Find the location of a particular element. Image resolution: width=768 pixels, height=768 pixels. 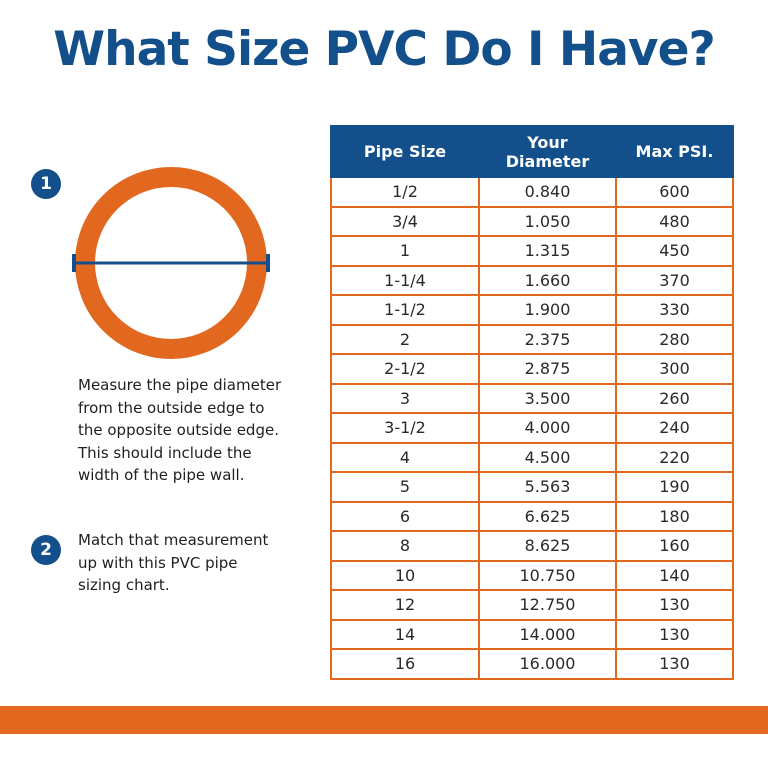

step-2-badge: 2 is located at coordinates (46, 550).